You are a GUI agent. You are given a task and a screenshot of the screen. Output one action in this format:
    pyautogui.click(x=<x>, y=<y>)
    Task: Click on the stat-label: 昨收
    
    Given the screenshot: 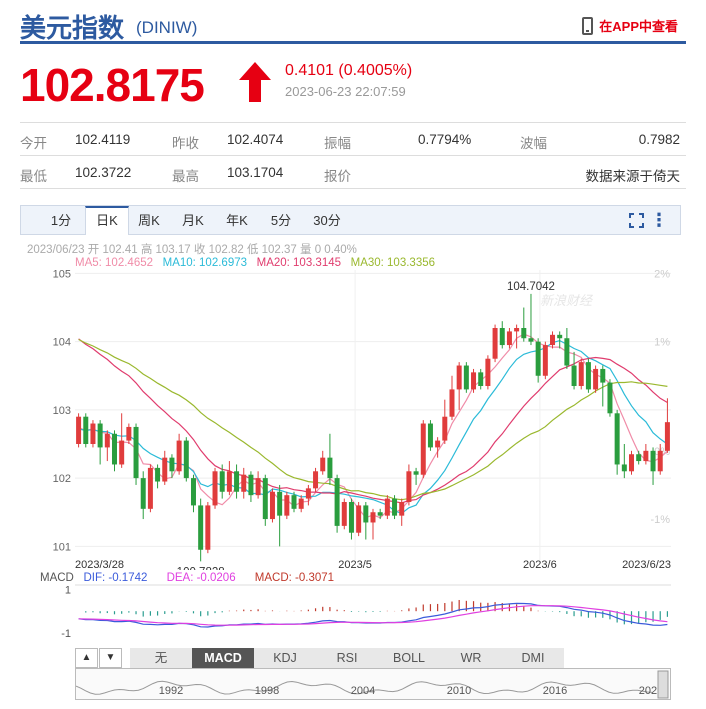 What is the action you would take?
    pyautogui.click(x=185, y=143)
    